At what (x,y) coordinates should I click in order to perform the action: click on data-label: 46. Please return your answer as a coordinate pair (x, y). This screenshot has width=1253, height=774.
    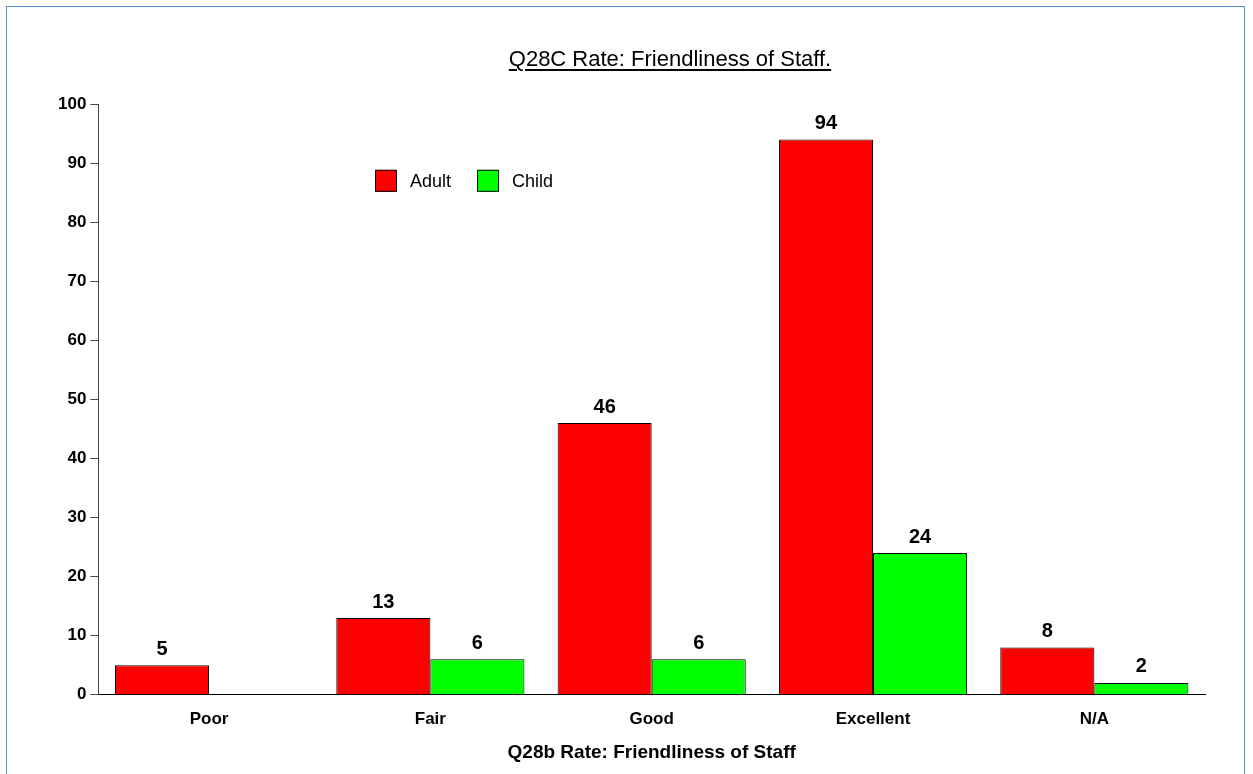
    Looking at the image, I should click on (604, 405).